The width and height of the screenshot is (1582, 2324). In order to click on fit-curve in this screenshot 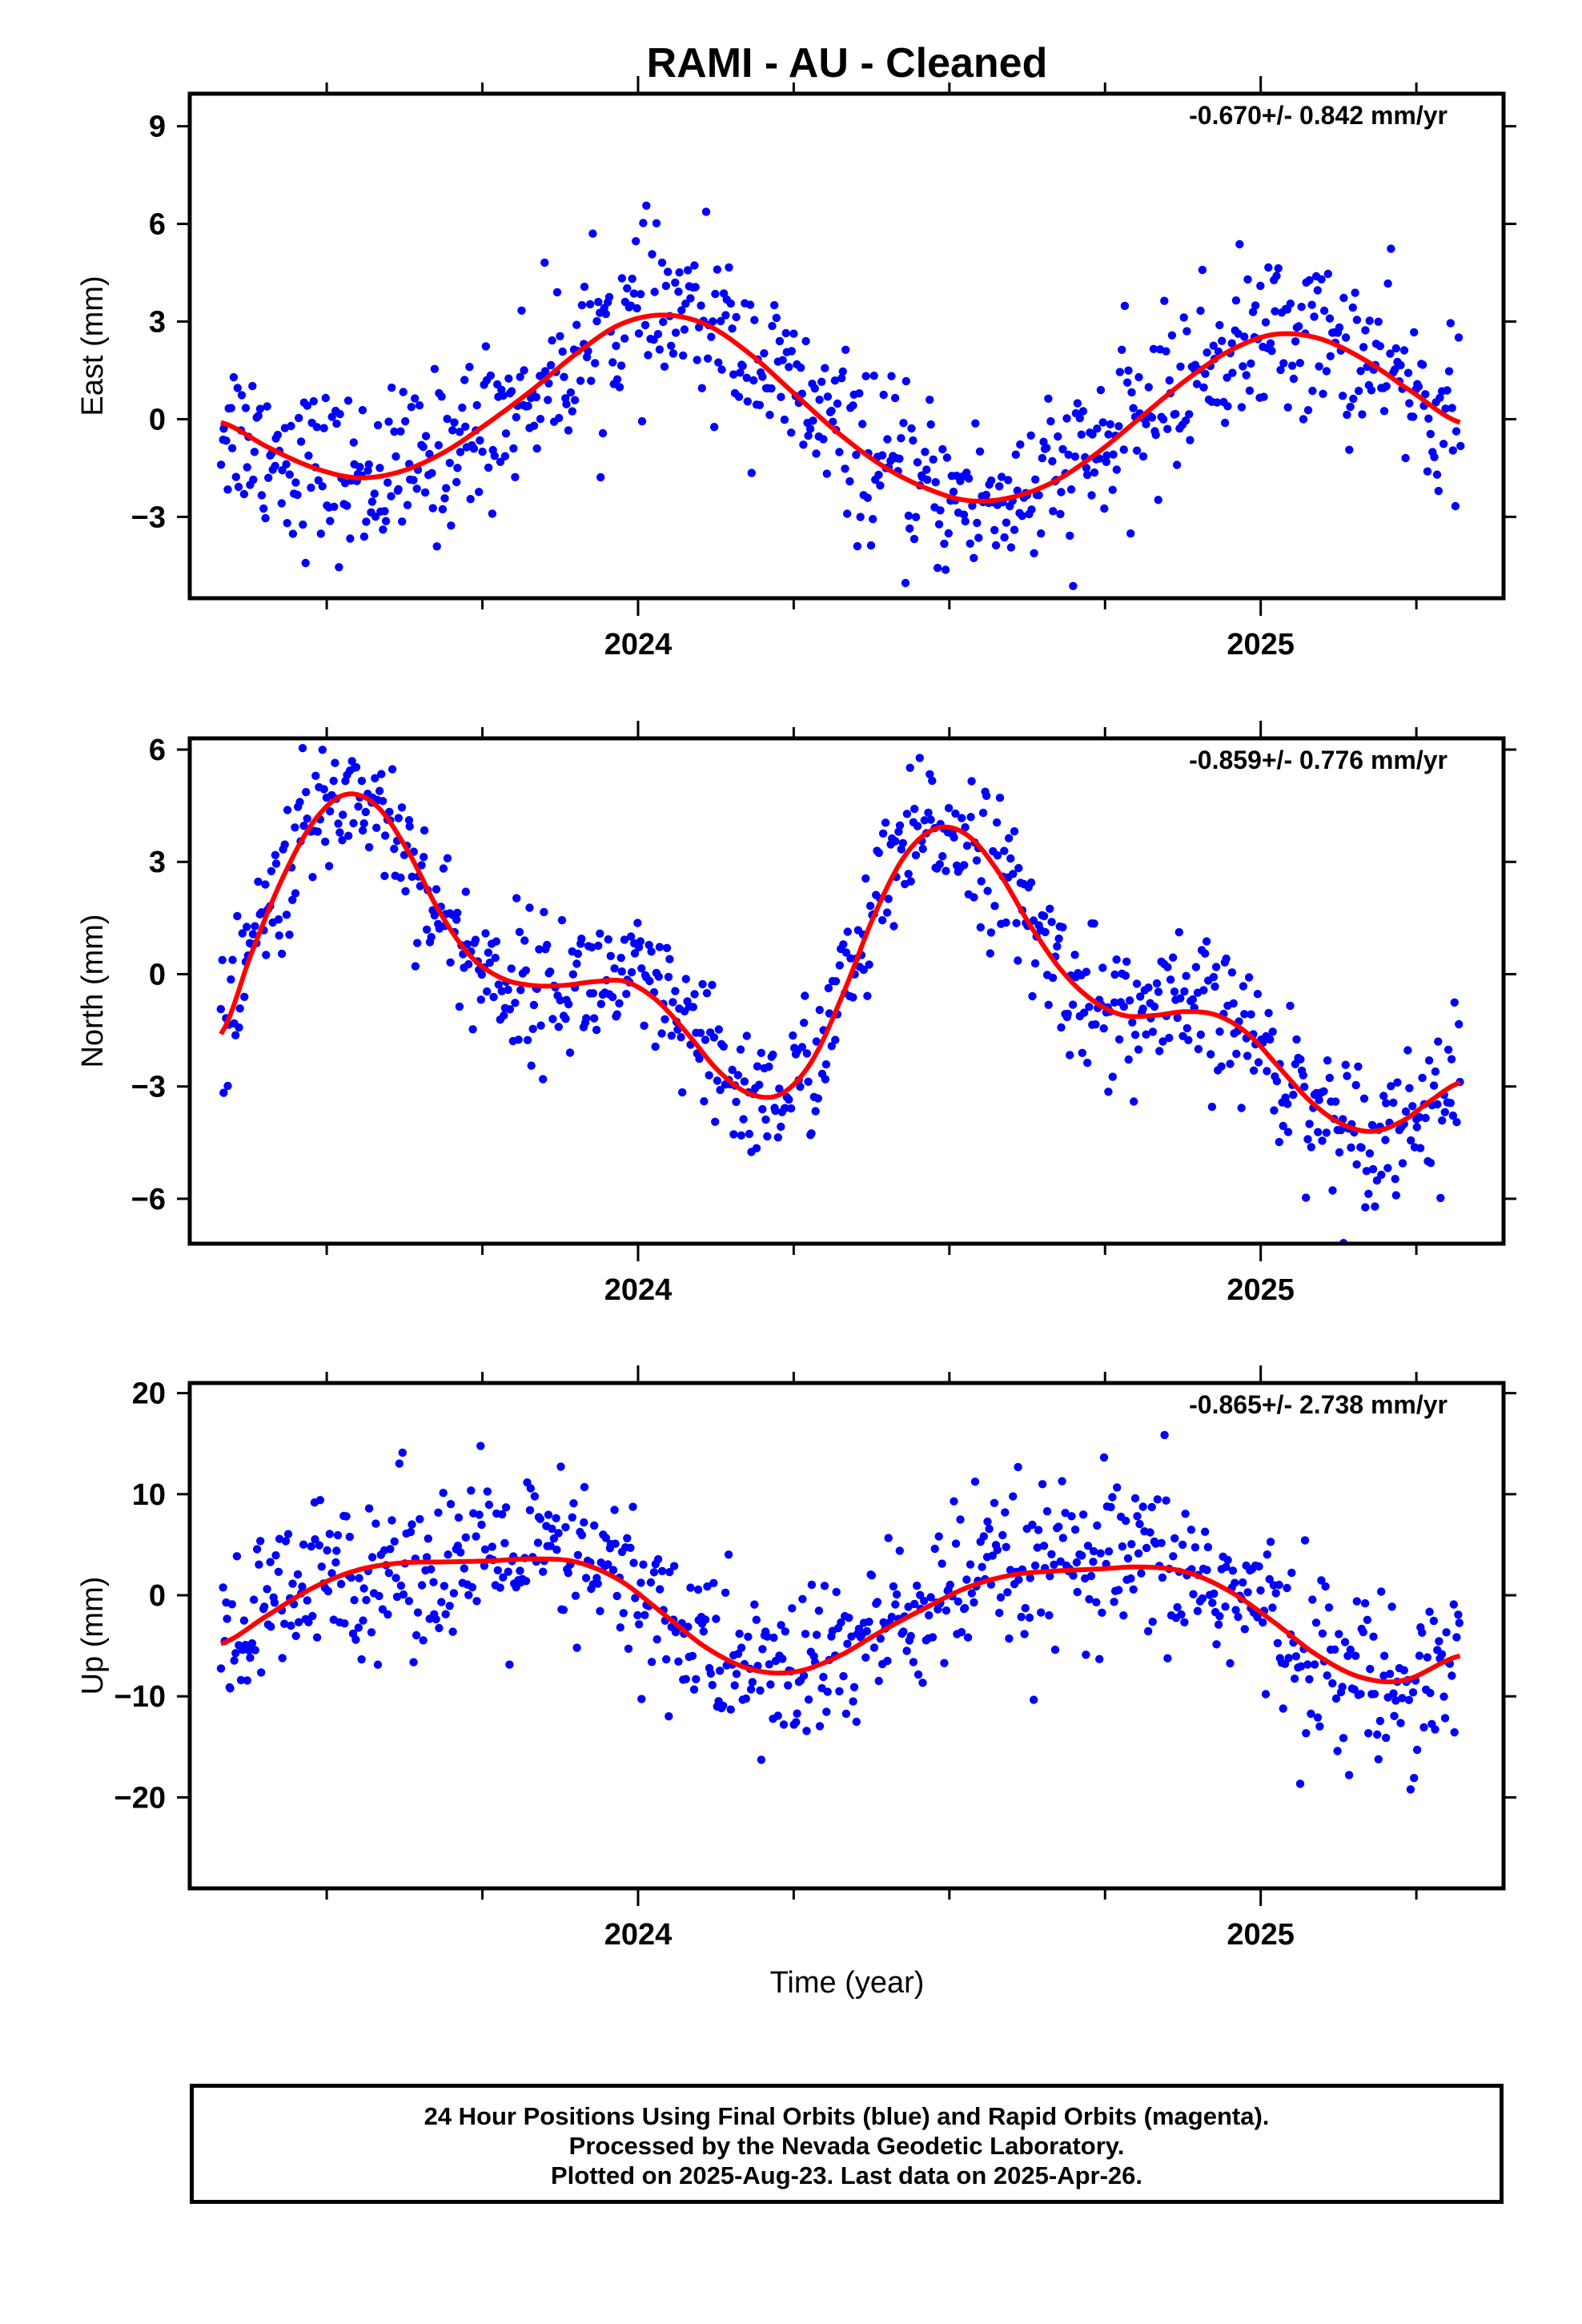, I will do `click(841, 408)`.